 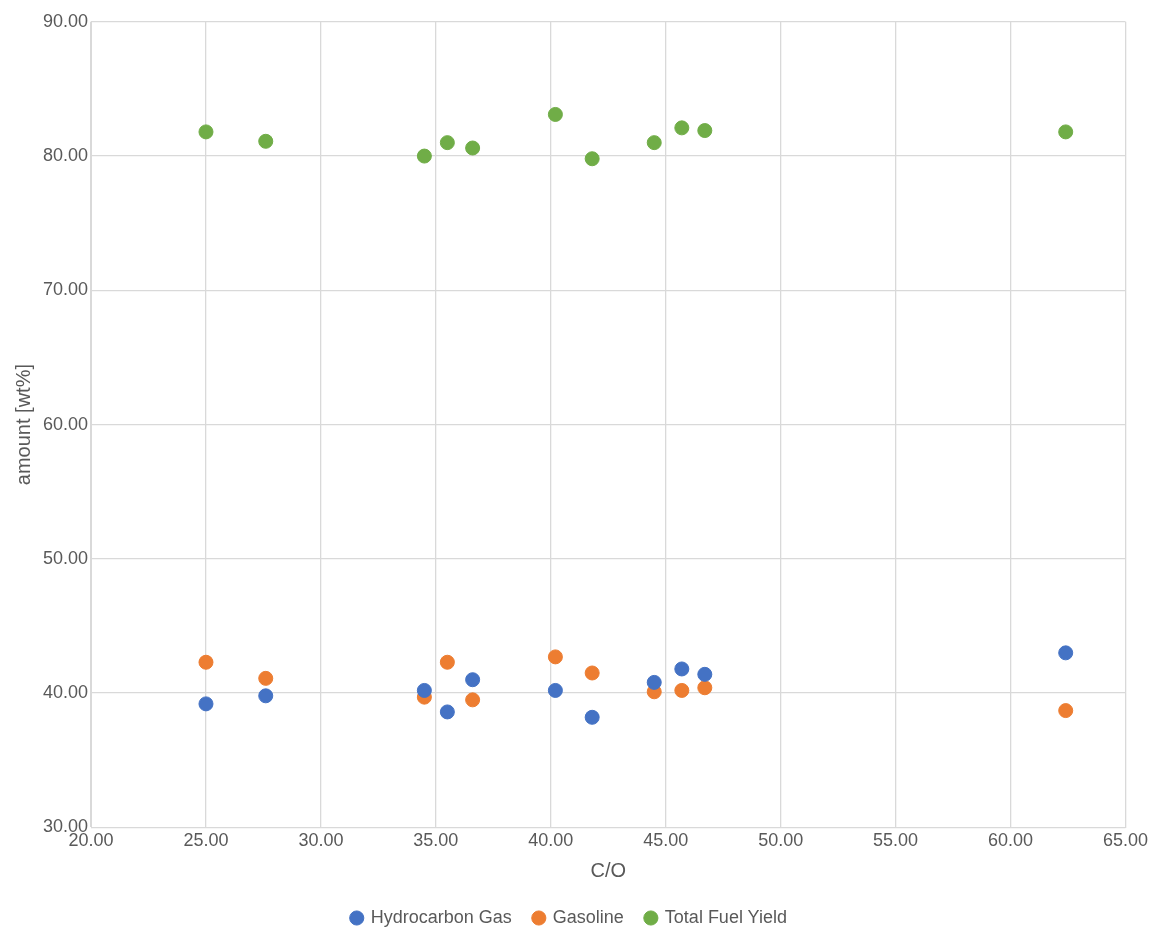 What do you see at coordinates (66, 289) in the screenshot?
I see `y-tick-label: 70.00` at bounding box center [66, 289].